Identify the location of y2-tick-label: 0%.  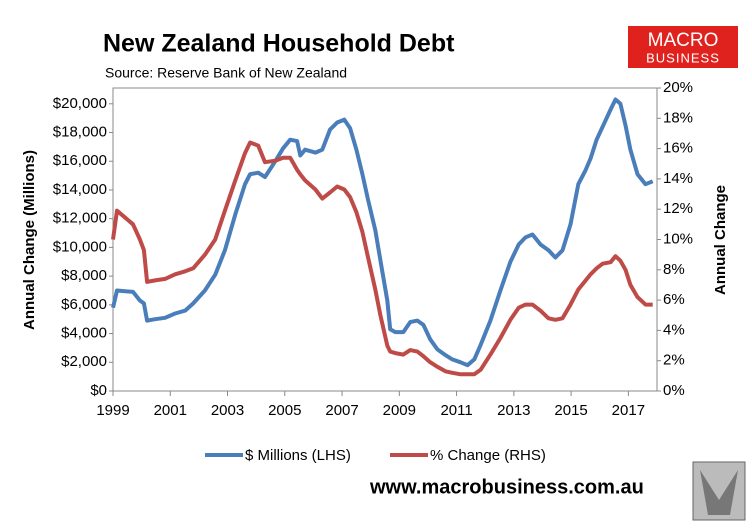
(674, 390).